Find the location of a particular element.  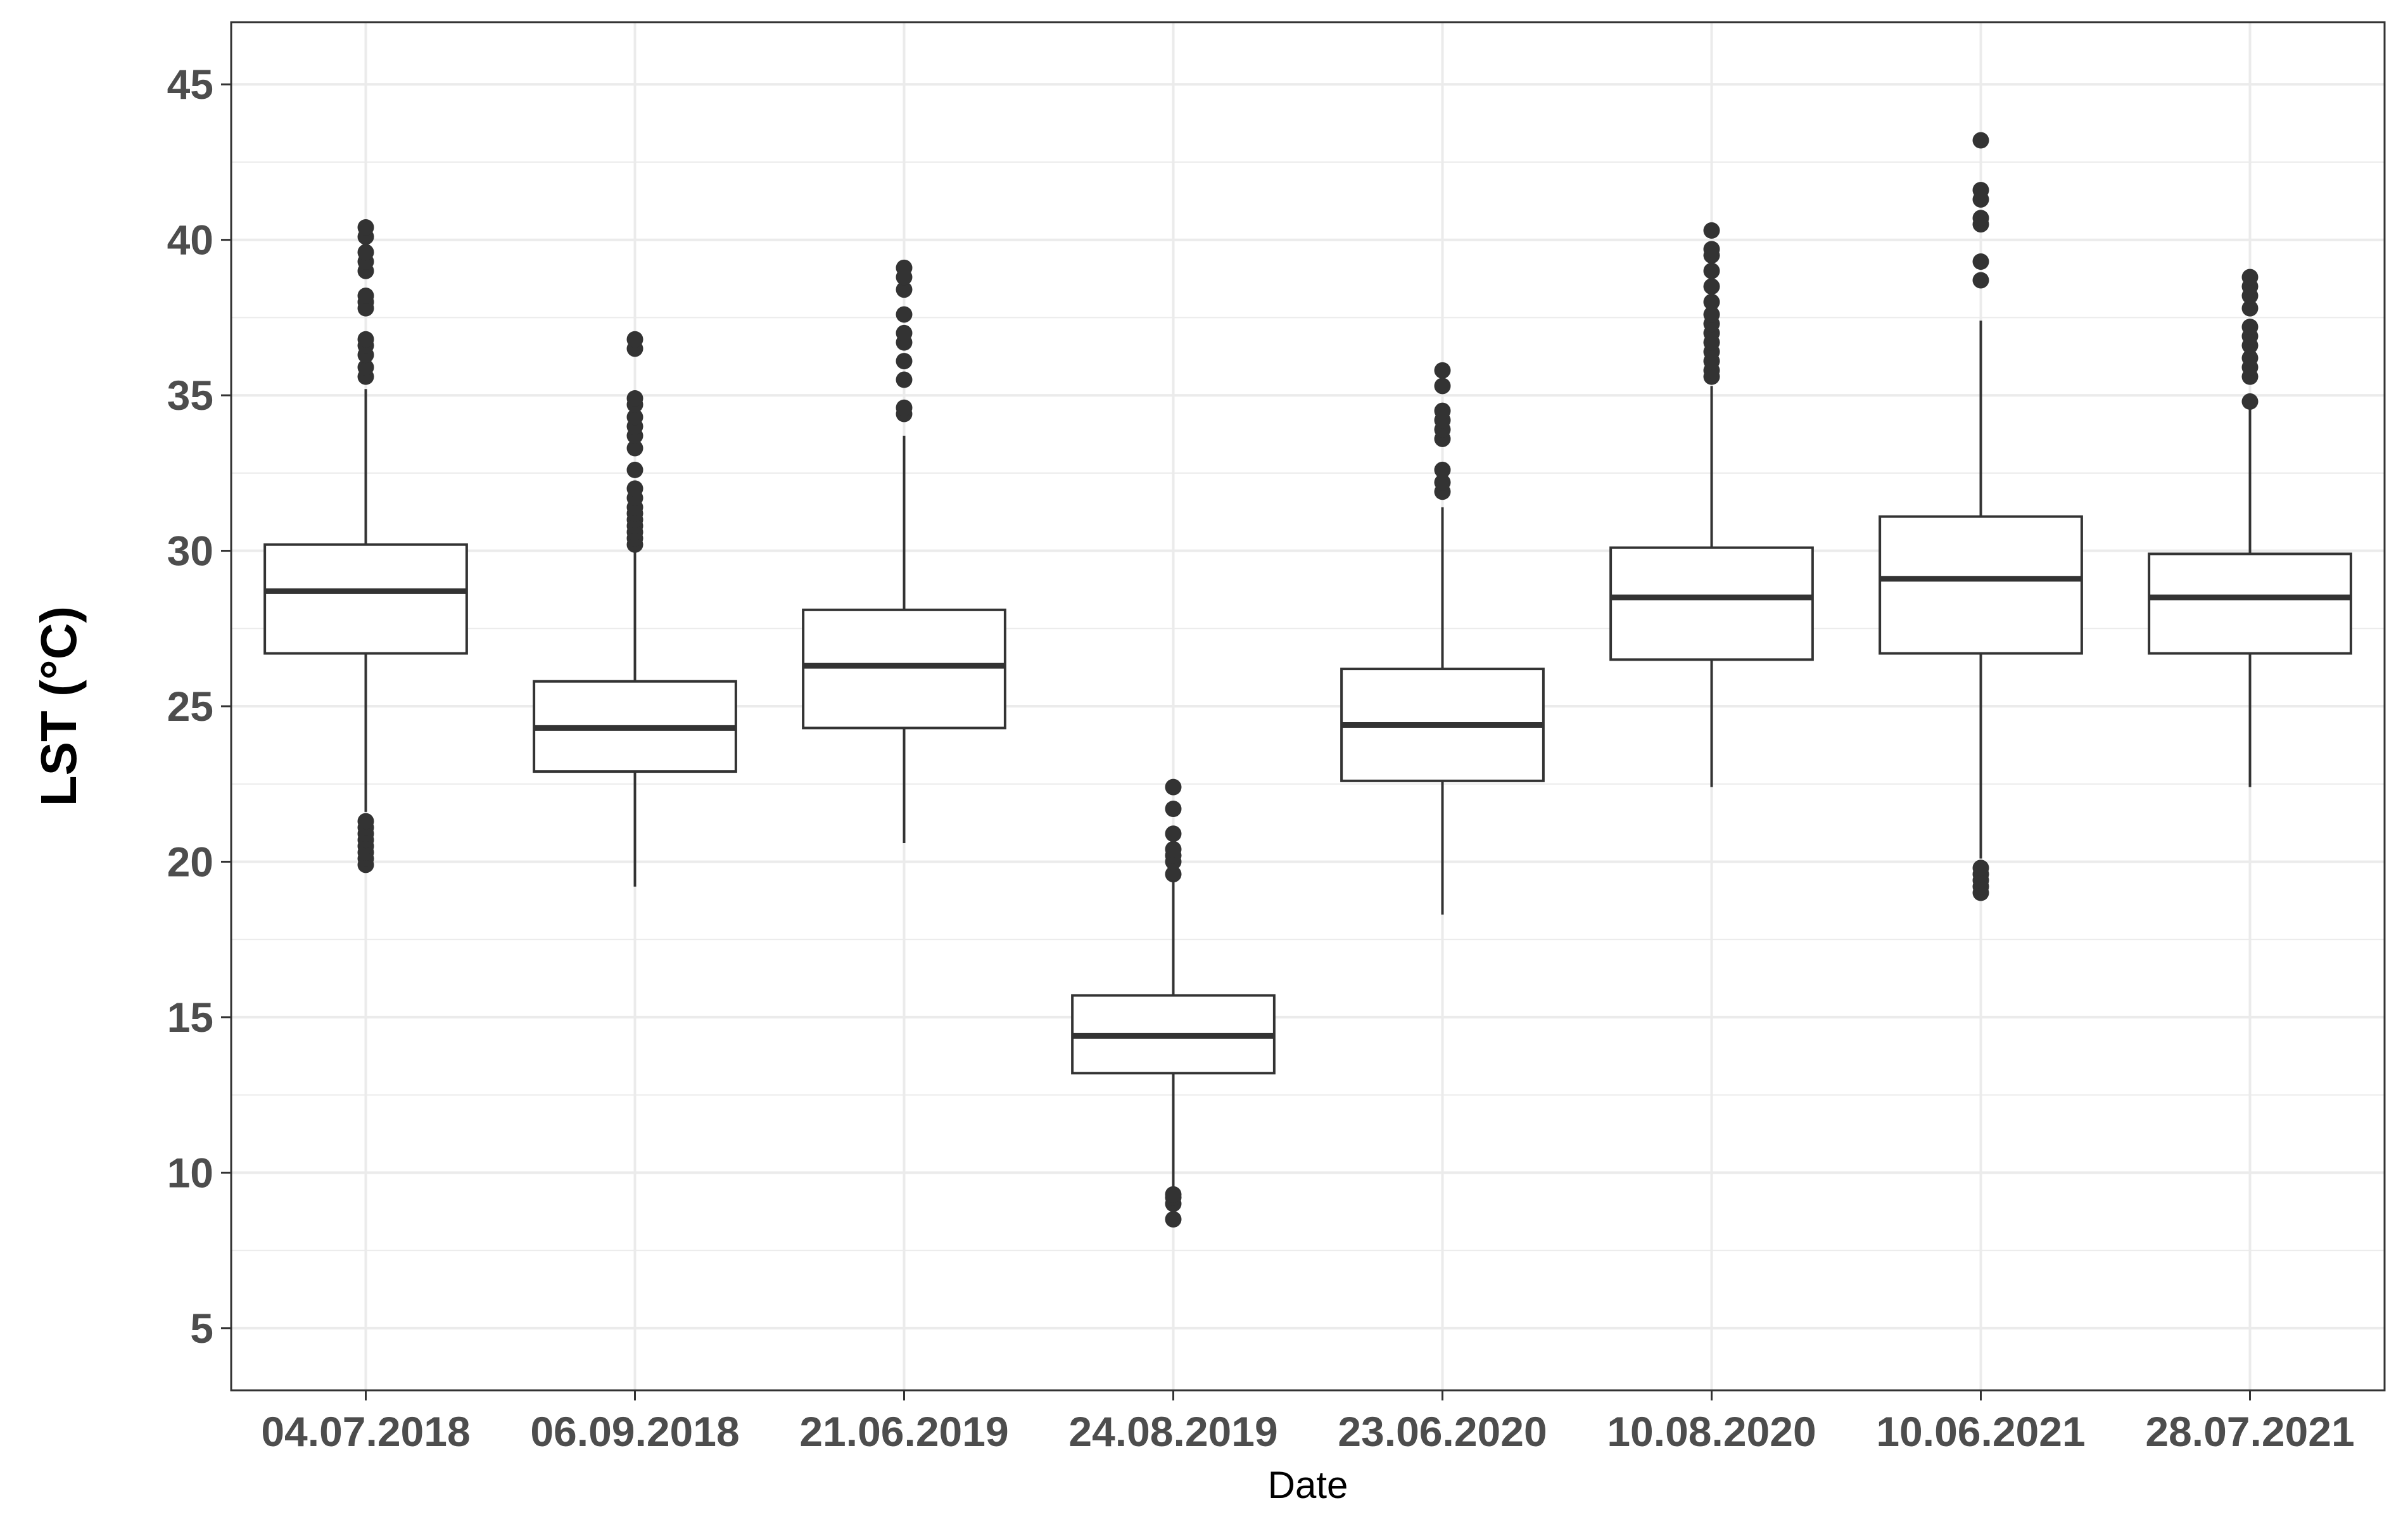

x-tick-label: 28.07.2021 is located at coordinates (2249, 1432).